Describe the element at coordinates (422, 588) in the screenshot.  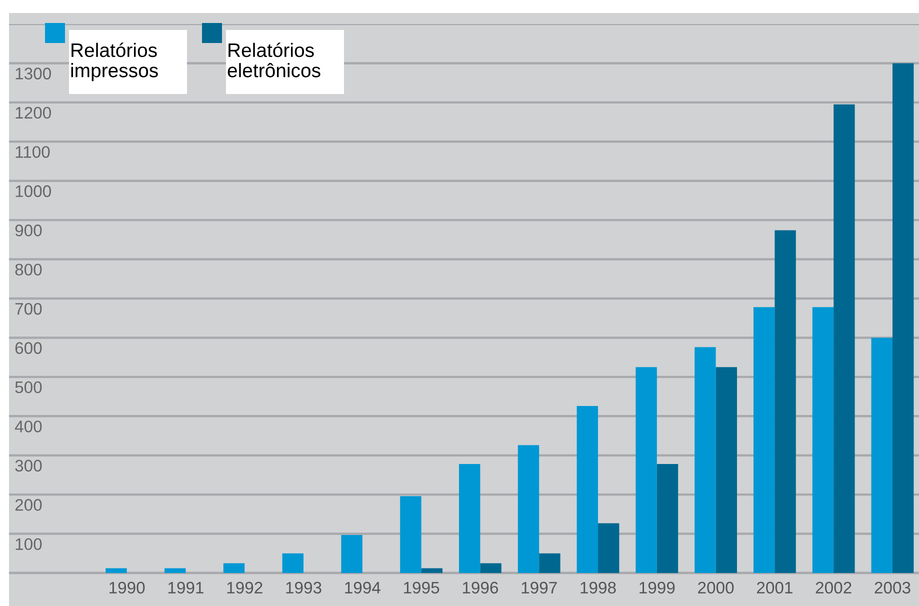
I see `x-tick-label: 1995` at that location.